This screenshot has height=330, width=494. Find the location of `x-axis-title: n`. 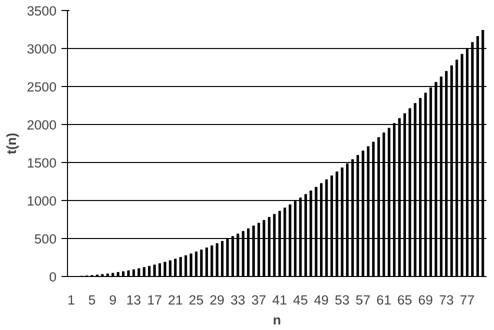

x-axis-title: n is located at coordinates (277, 320).